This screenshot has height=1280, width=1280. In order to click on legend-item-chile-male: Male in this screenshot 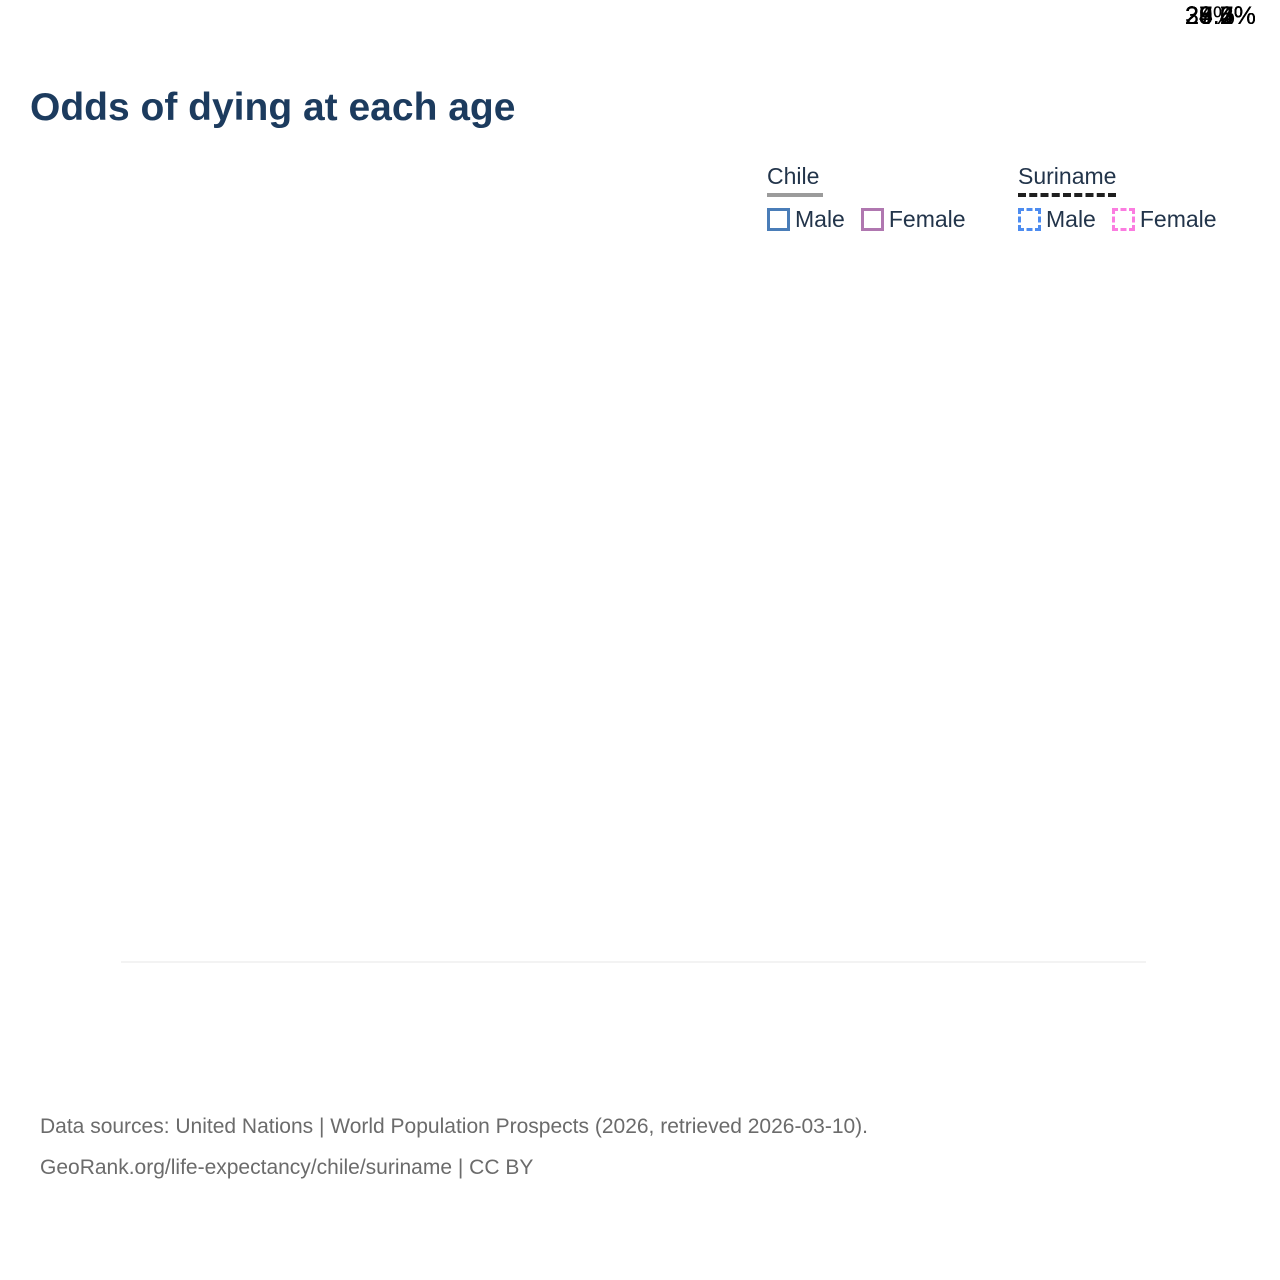, I will do `click(806, 219)`.